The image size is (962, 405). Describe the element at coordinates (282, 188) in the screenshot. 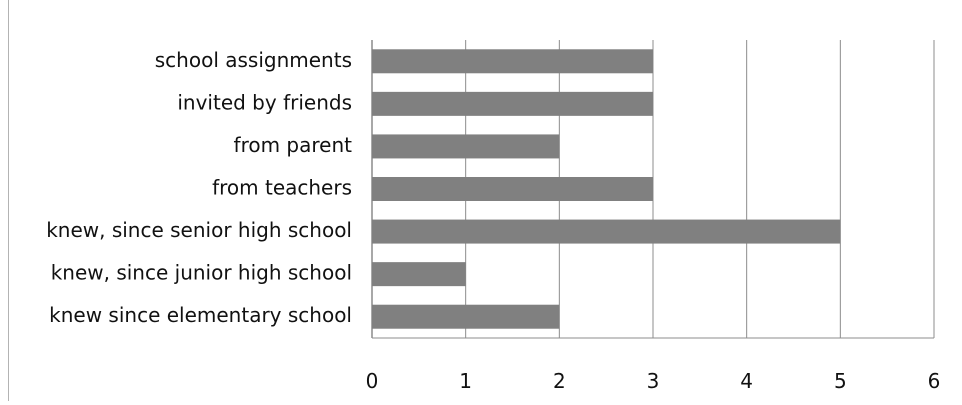

I see `category-label: from teachers` at that location.